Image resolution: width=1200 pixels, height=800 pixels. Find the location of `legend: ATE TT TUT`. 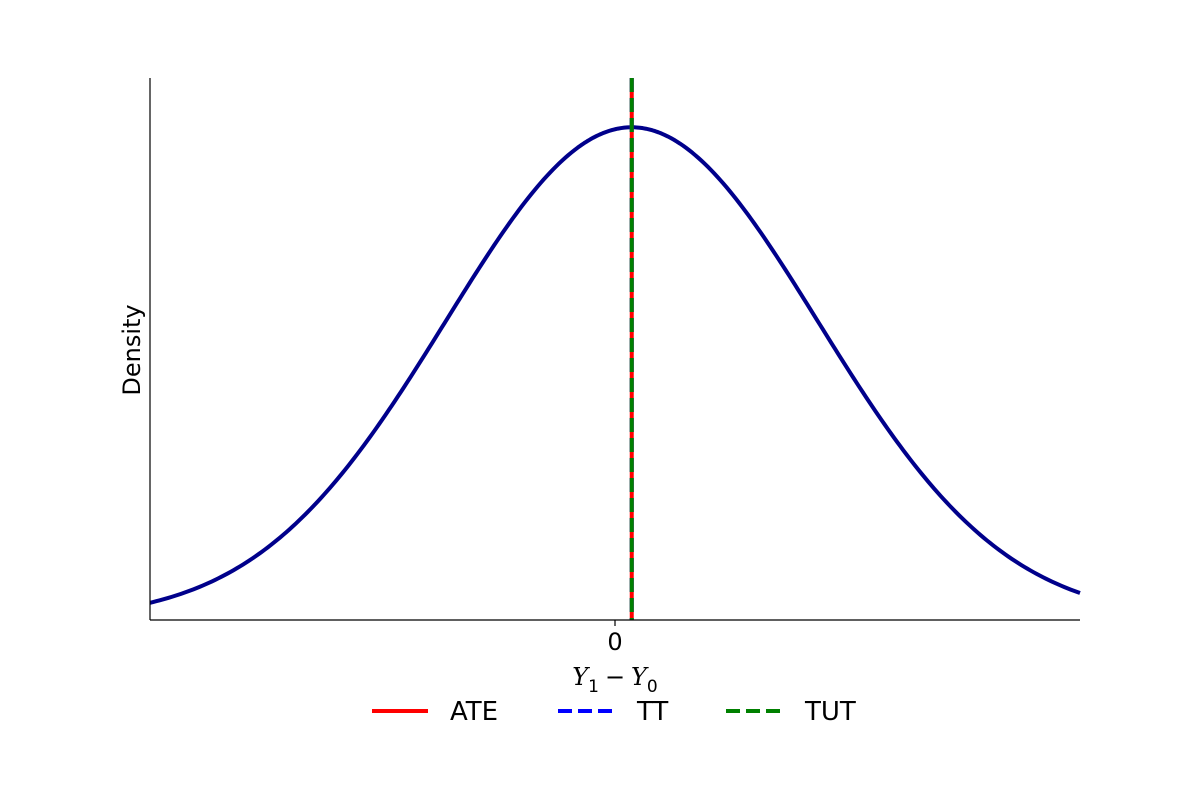

legend: ATE TT TUT is located at coordinates (614, 712).